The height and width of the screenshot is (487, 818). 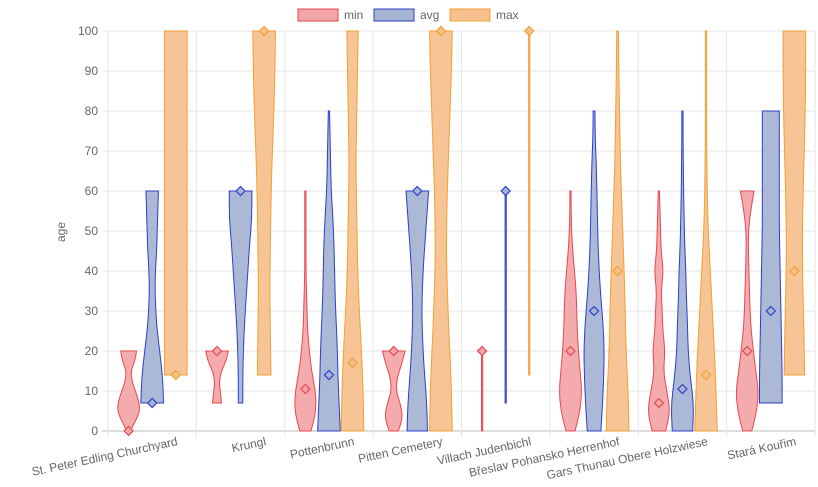 I want to click on y-tick-label: 100, so click(x=88, y=31).